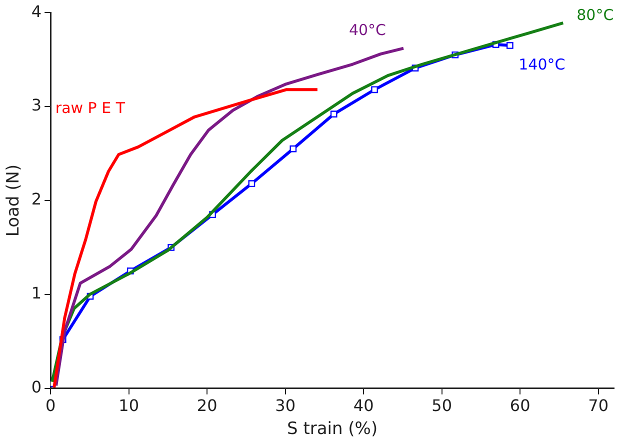  I want to click on y-tick-label: 2, so click(36, 199).